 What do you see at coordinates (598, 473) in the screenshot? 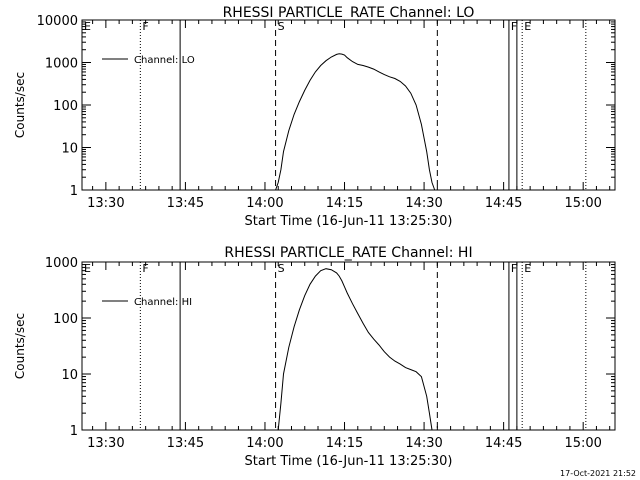
I see `timestamp: 17-Oct-2021 21:52` at bounding box center [598, 473].